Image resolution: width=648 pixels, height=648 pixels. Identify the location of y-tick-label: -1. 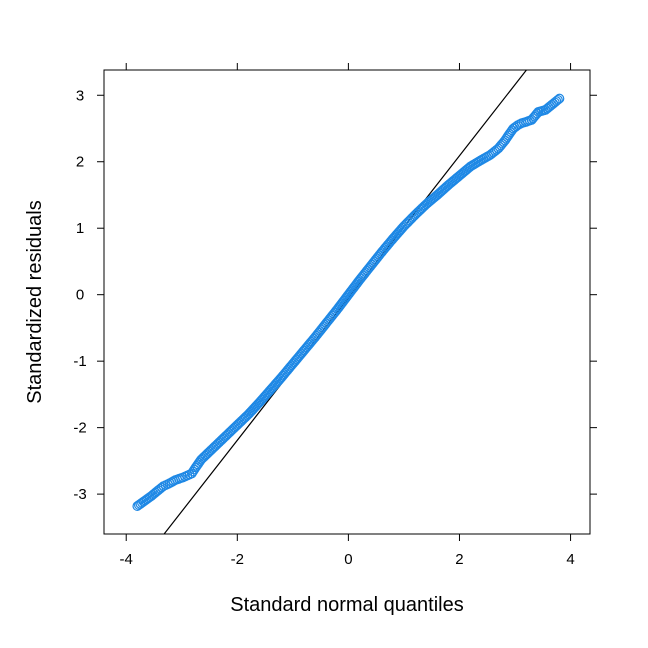
(79, 361).